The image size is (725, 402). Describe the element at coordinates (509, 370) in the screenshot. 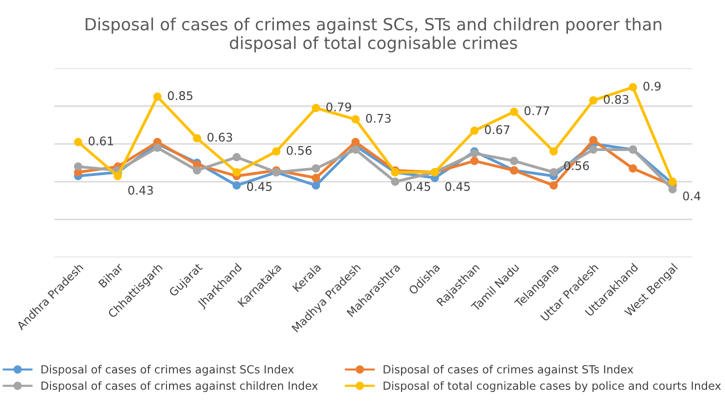

I see `legend-label: Disposal of cases of crimes against STs Index` at that location.